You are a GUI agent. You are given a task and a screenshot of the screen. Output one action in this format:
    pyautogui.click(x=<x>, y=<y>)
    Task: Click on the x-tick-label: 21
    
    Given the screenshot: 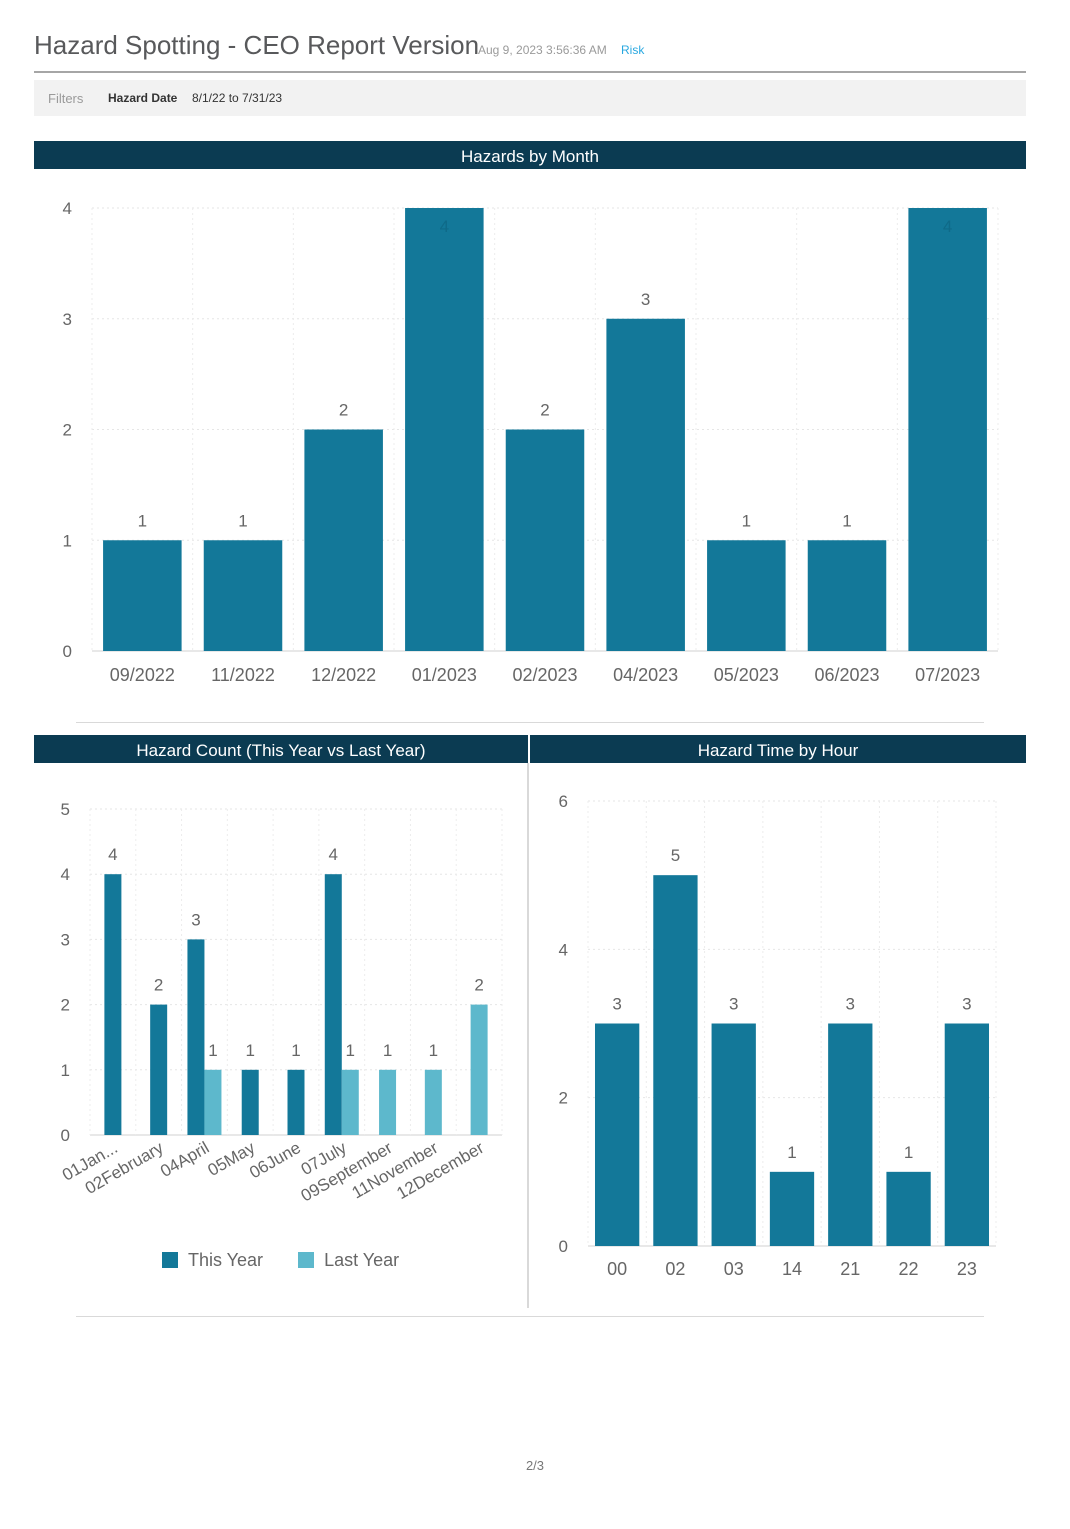 What is the action you would take?
    pyautogui.click(x=850, y=1269)
    